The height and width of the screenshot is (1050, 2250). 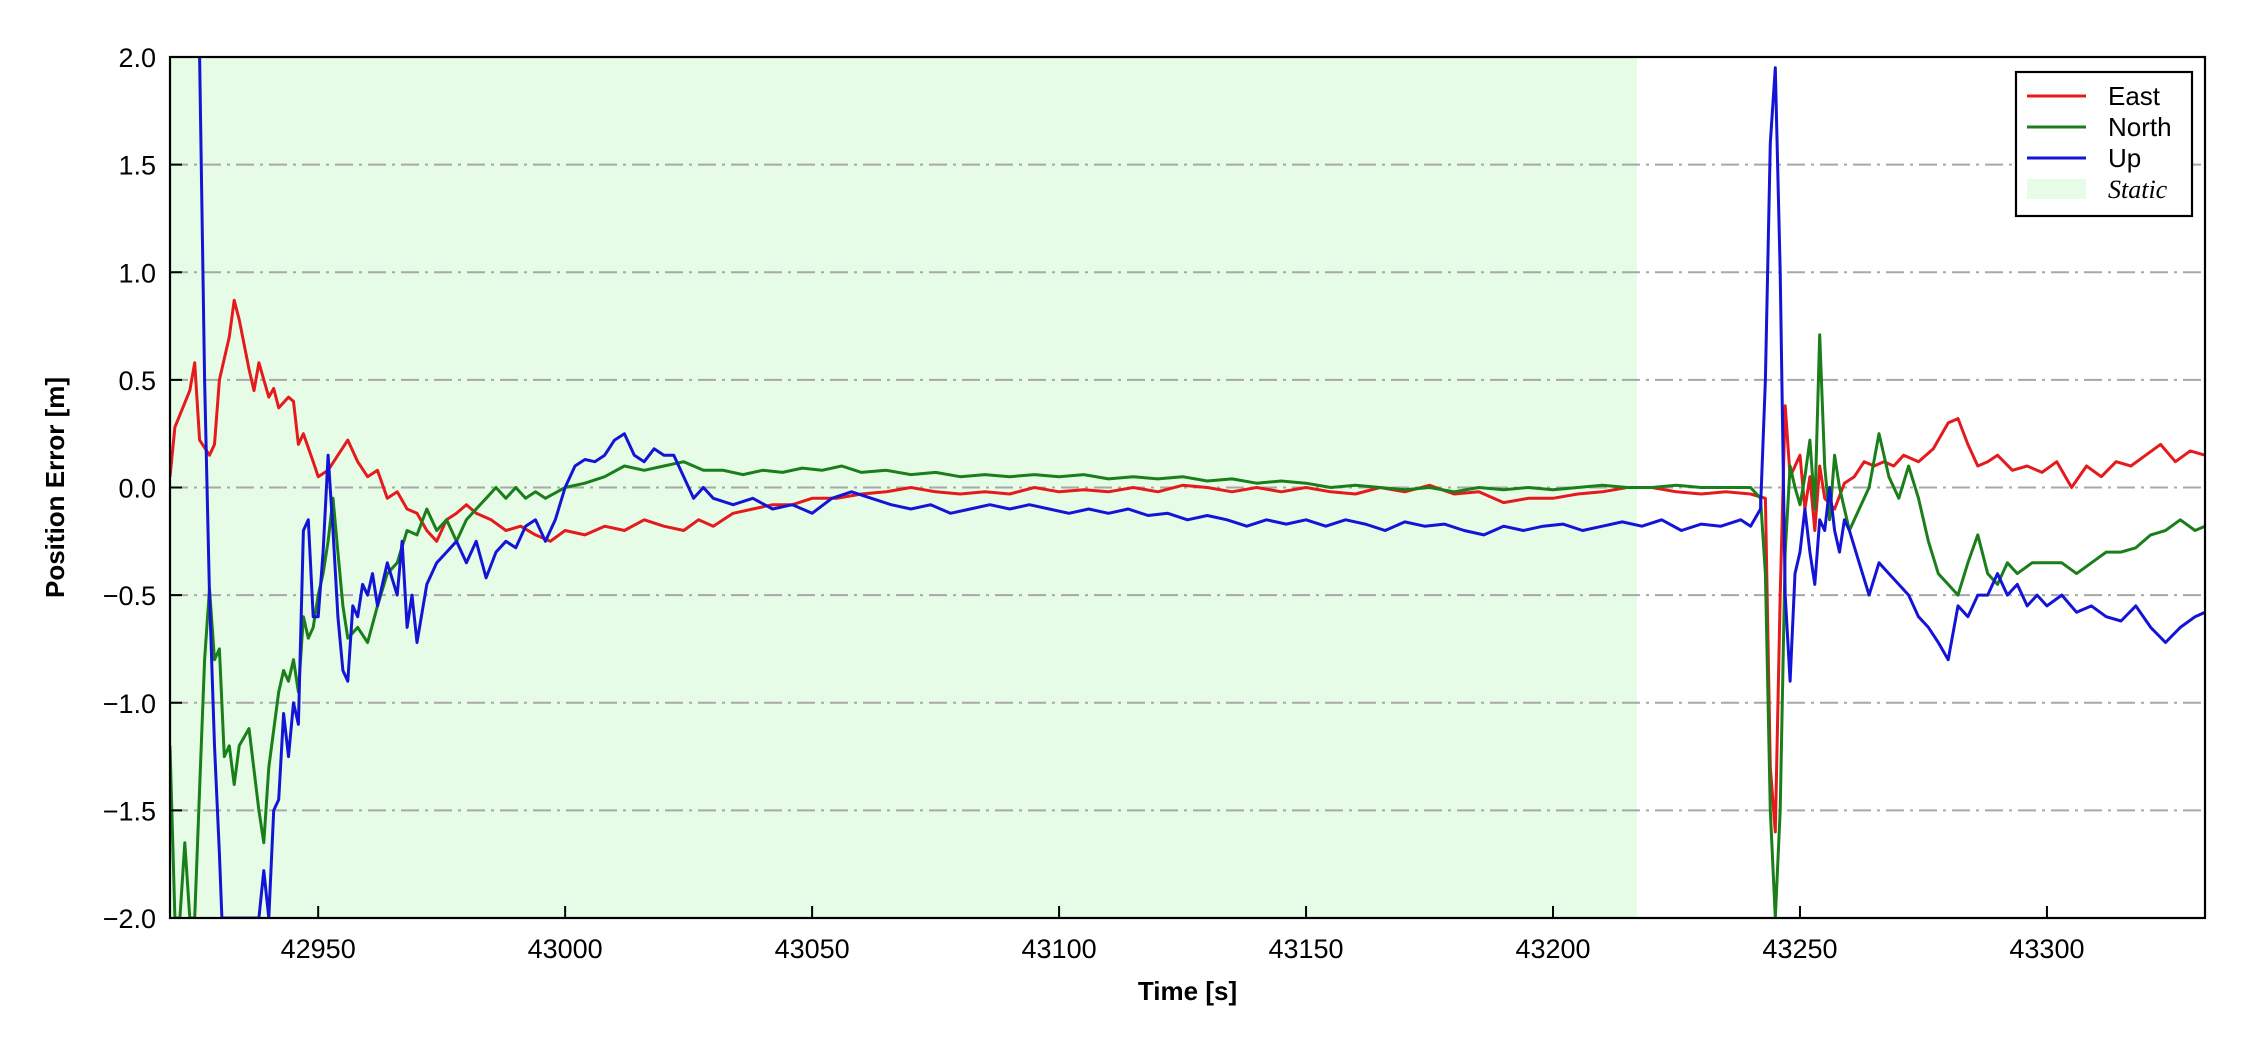 What do you see at coordinates (1305, 949) in the screenshot?
I see `x-tick-label: 43150` at bounding box center [1305, 949].